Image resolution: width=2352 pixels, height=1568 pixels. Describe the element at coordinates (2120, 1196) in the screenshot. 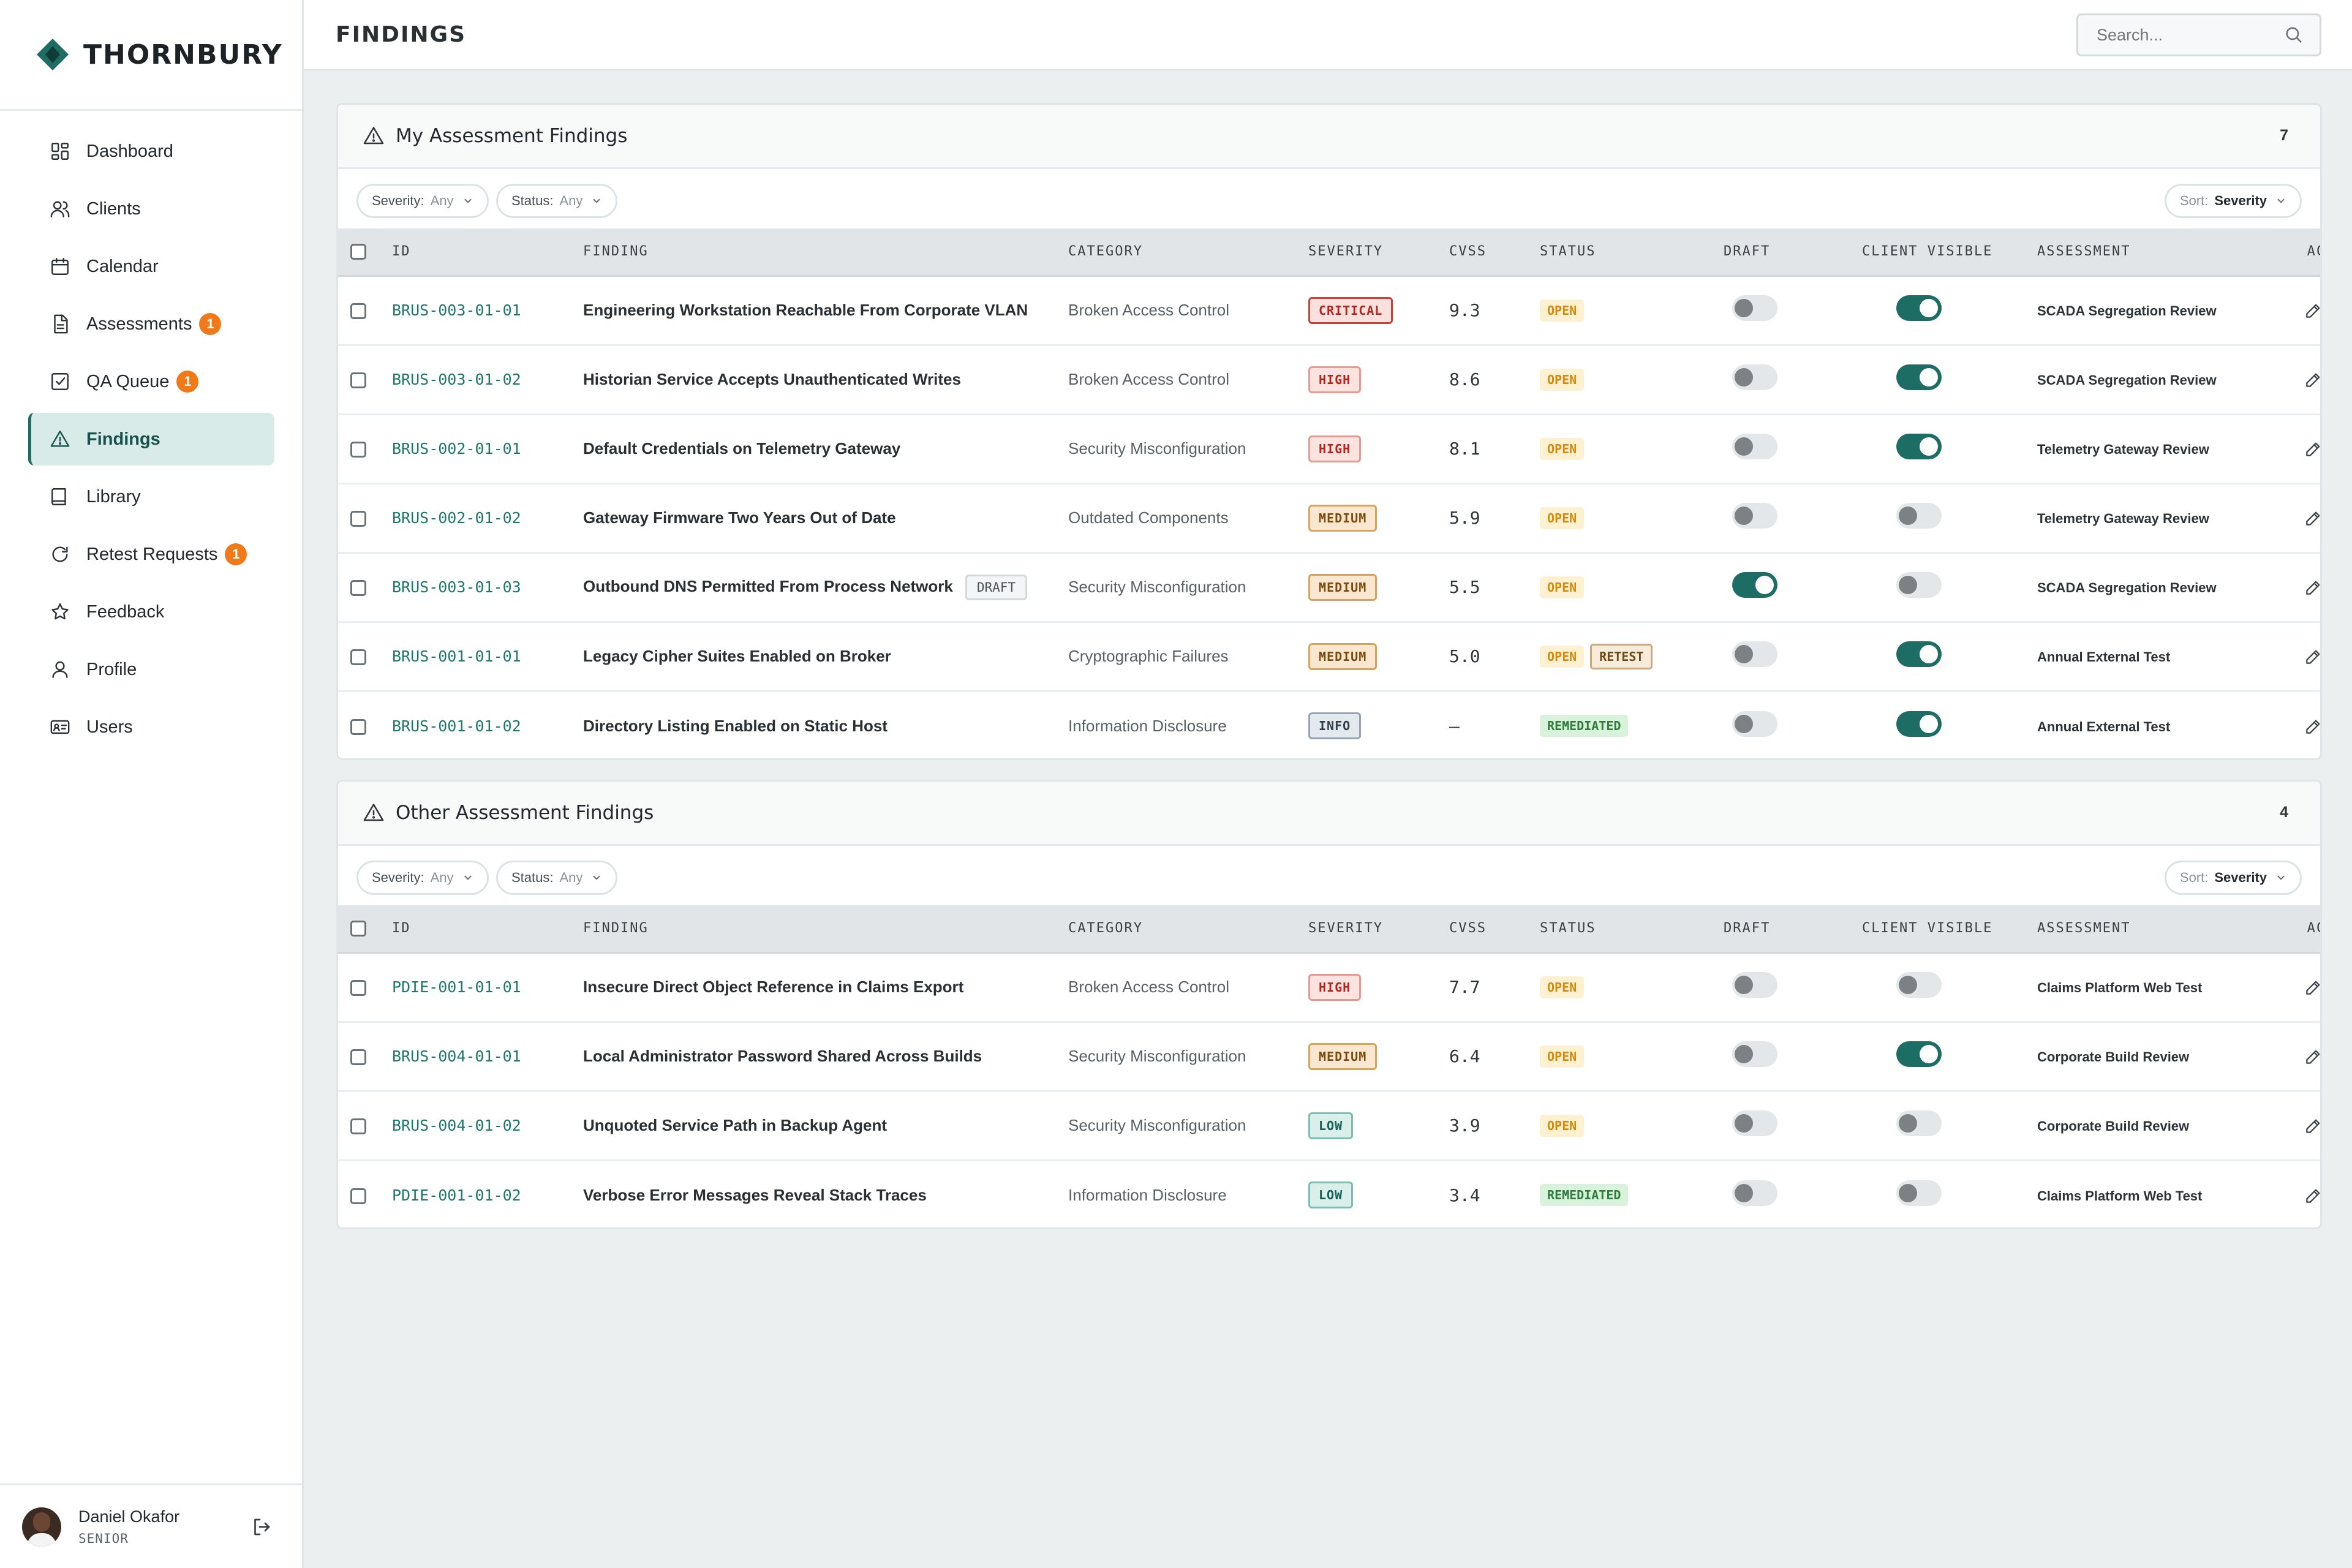

I see `assessment-name: Claims Platform Web Test` at that location.